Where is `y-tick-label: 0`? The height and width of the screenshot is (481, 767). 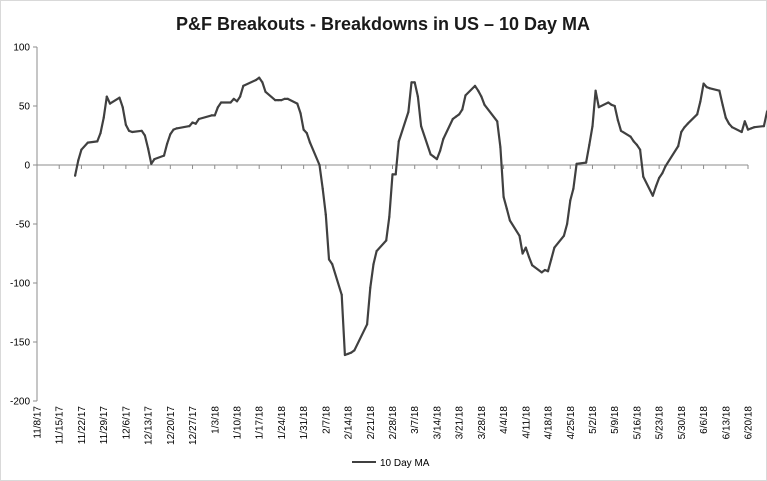
y-tick-label: 0 is located at coordinates (27, 166).